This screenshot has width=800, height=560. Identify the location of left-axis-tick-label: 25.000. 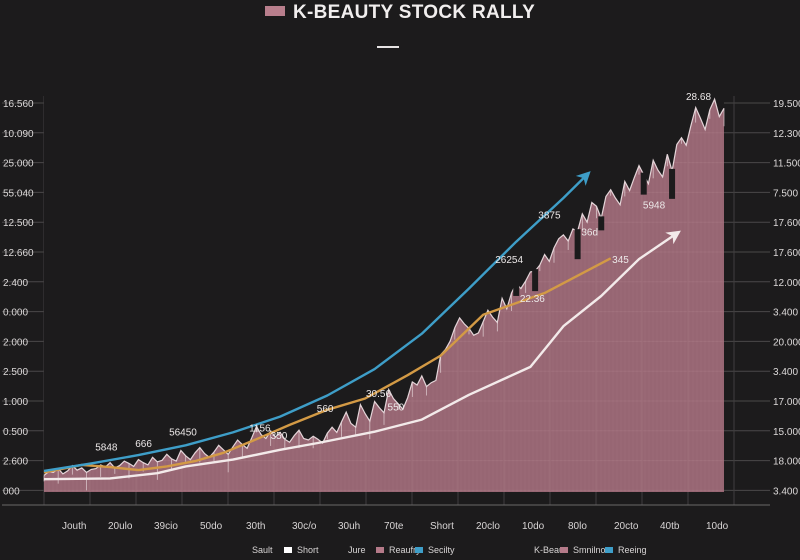
(18, 164).